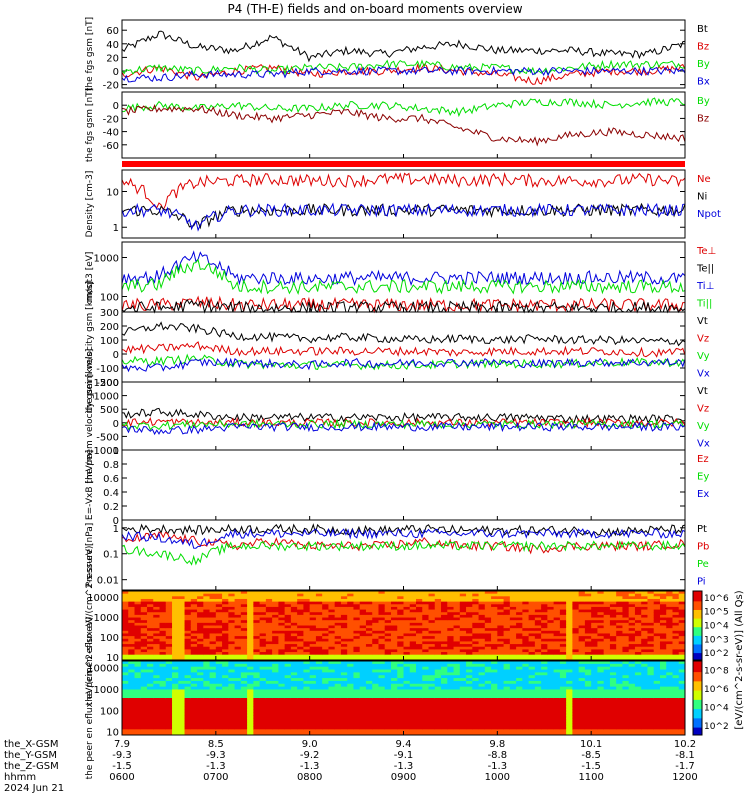 Image resolution: width=750 pixels, height=800 pixels. What do you see at coordinates (697, 625) in the screenshot?
I see `colorbar-frame` at bounding box center [697, 625].